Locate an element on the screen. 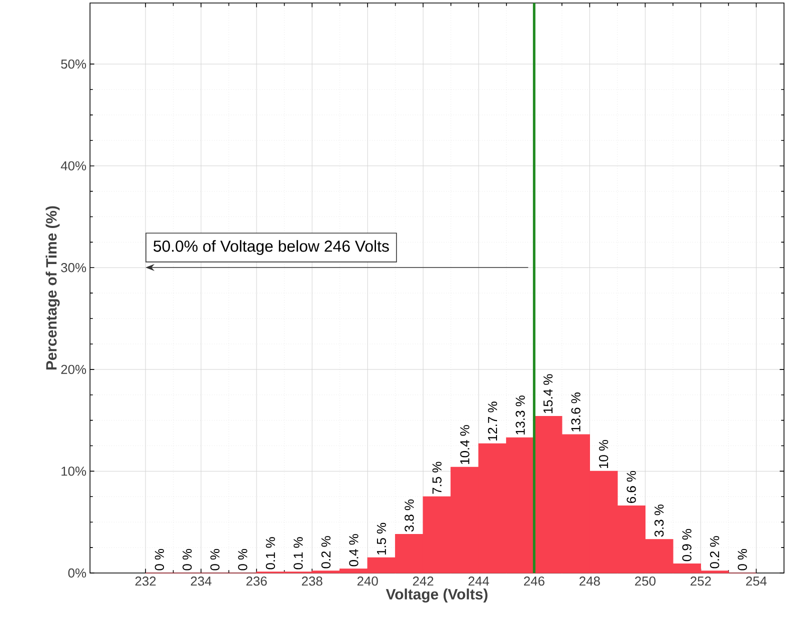  x-tick-label: 236 is located at coordinates (256, 581).